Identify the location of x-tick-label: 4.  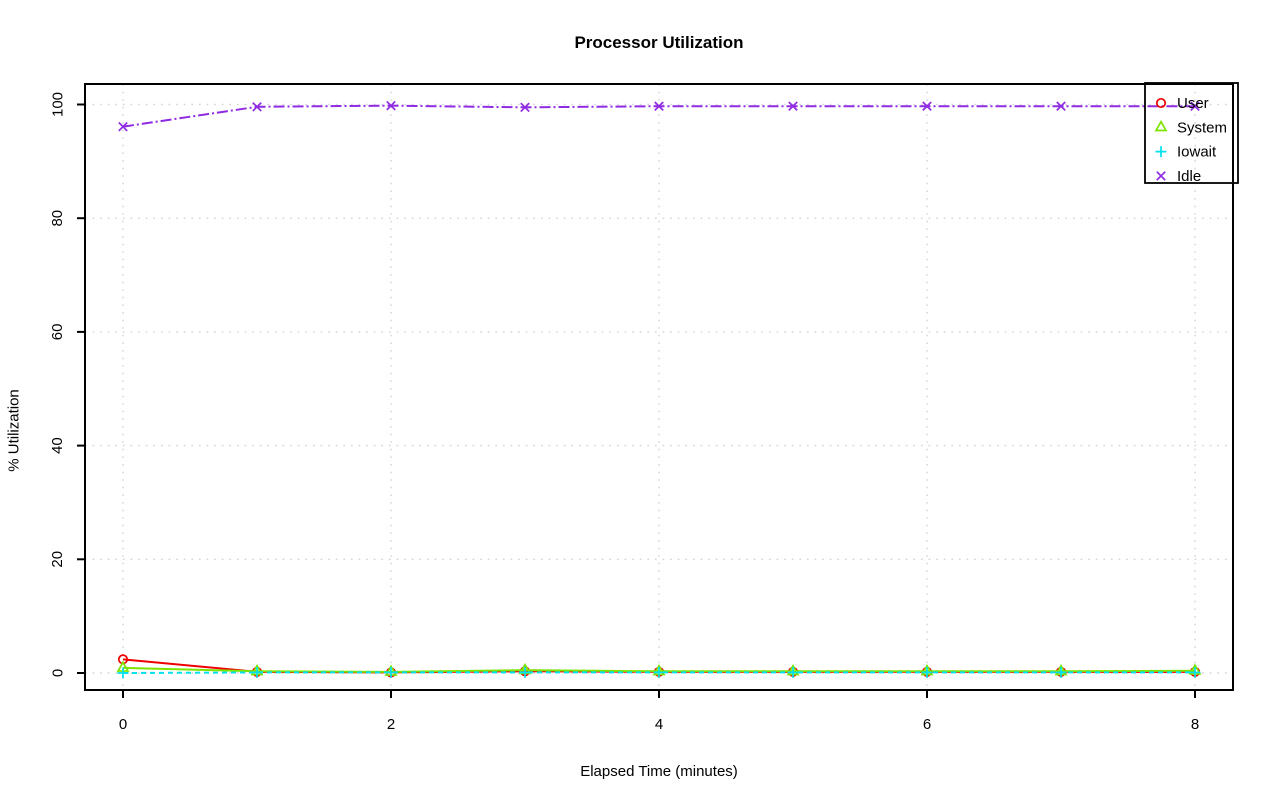
(659, 724).